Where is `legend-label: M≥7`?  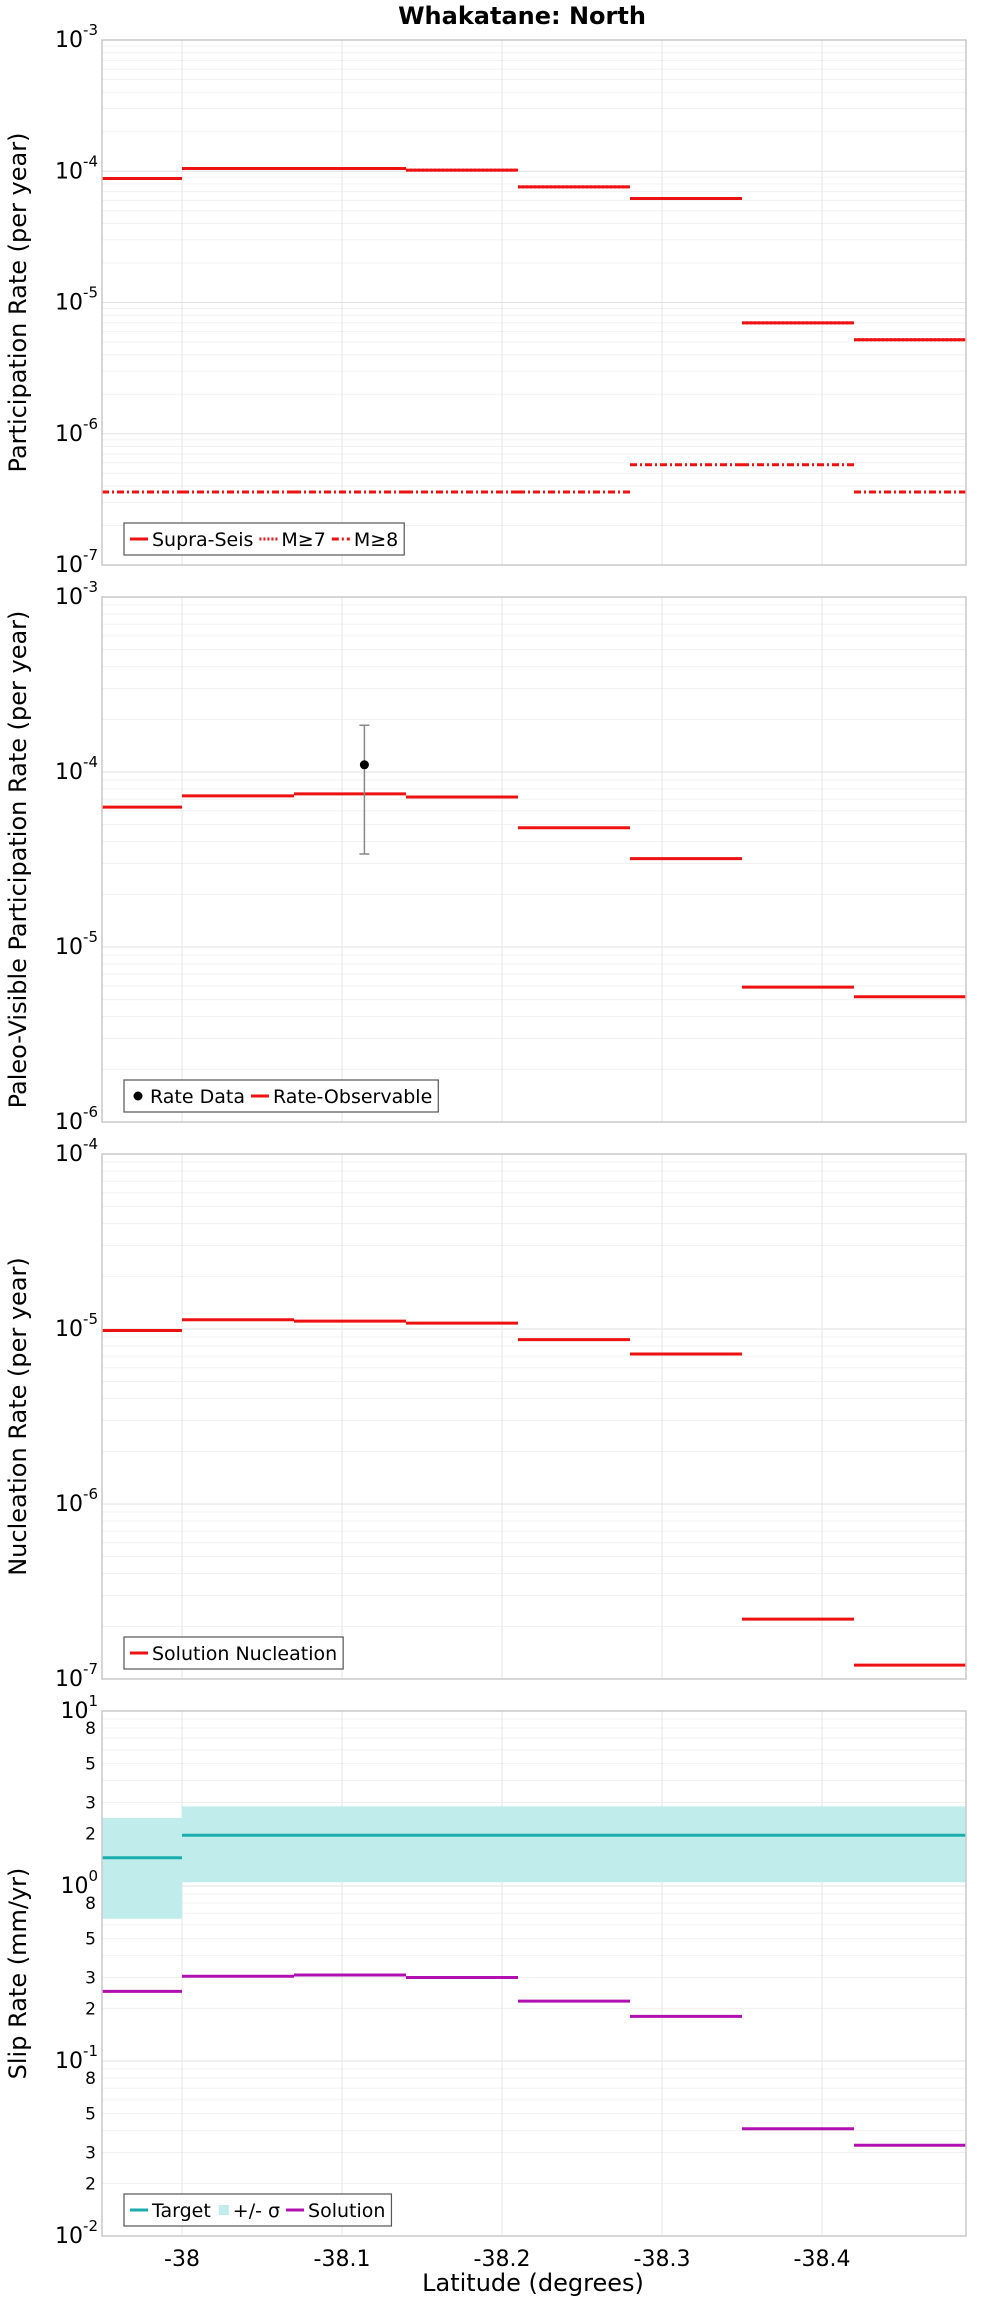
legend-label: M≥7 is located at coordinates (303, 540).